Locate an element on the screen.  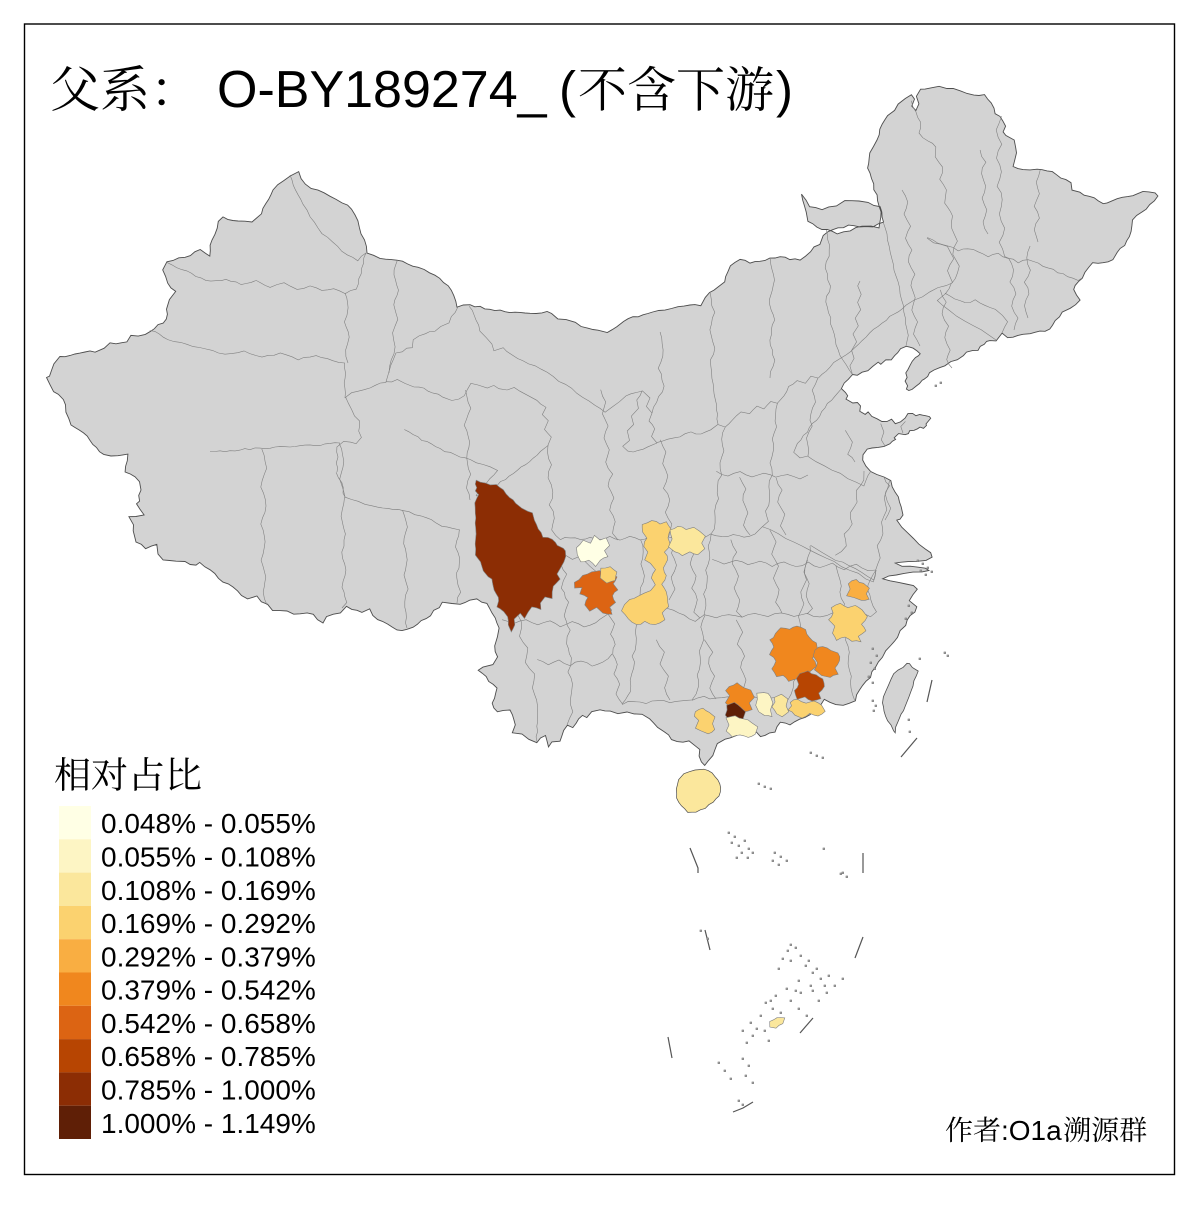
svg-text: 0.785% - 1.000% is located at coordinates (208, 1090).